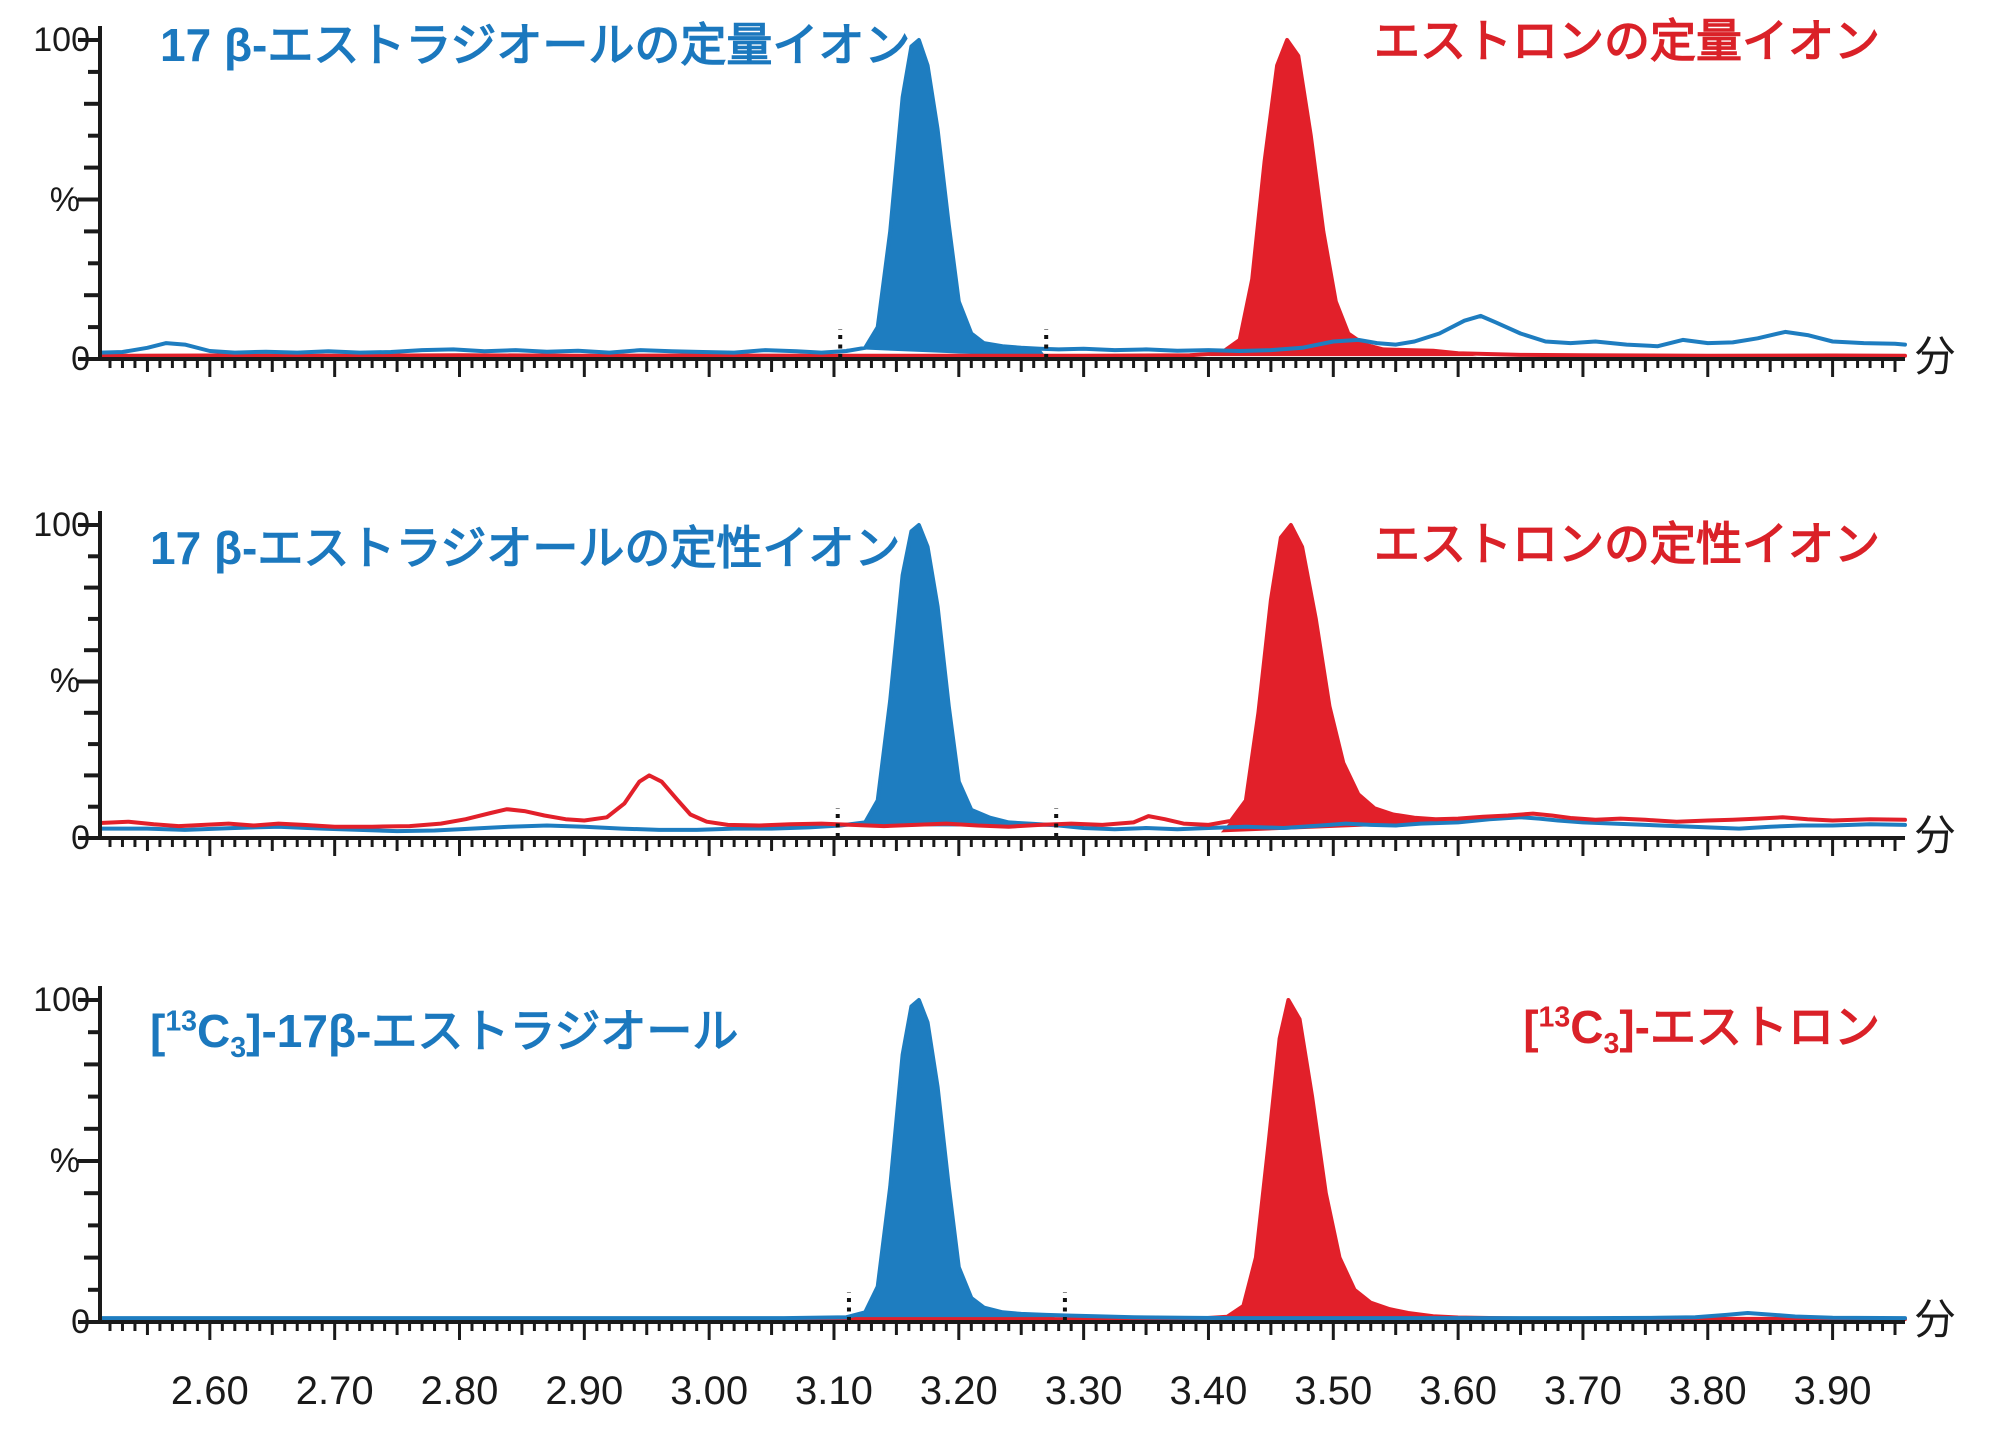 The image size is (2000, 1432). What do you see at coordinates (460, 1391) in the screenshot?
I see `x-tick-label: 2.80` at bounding box center [460, 1391].